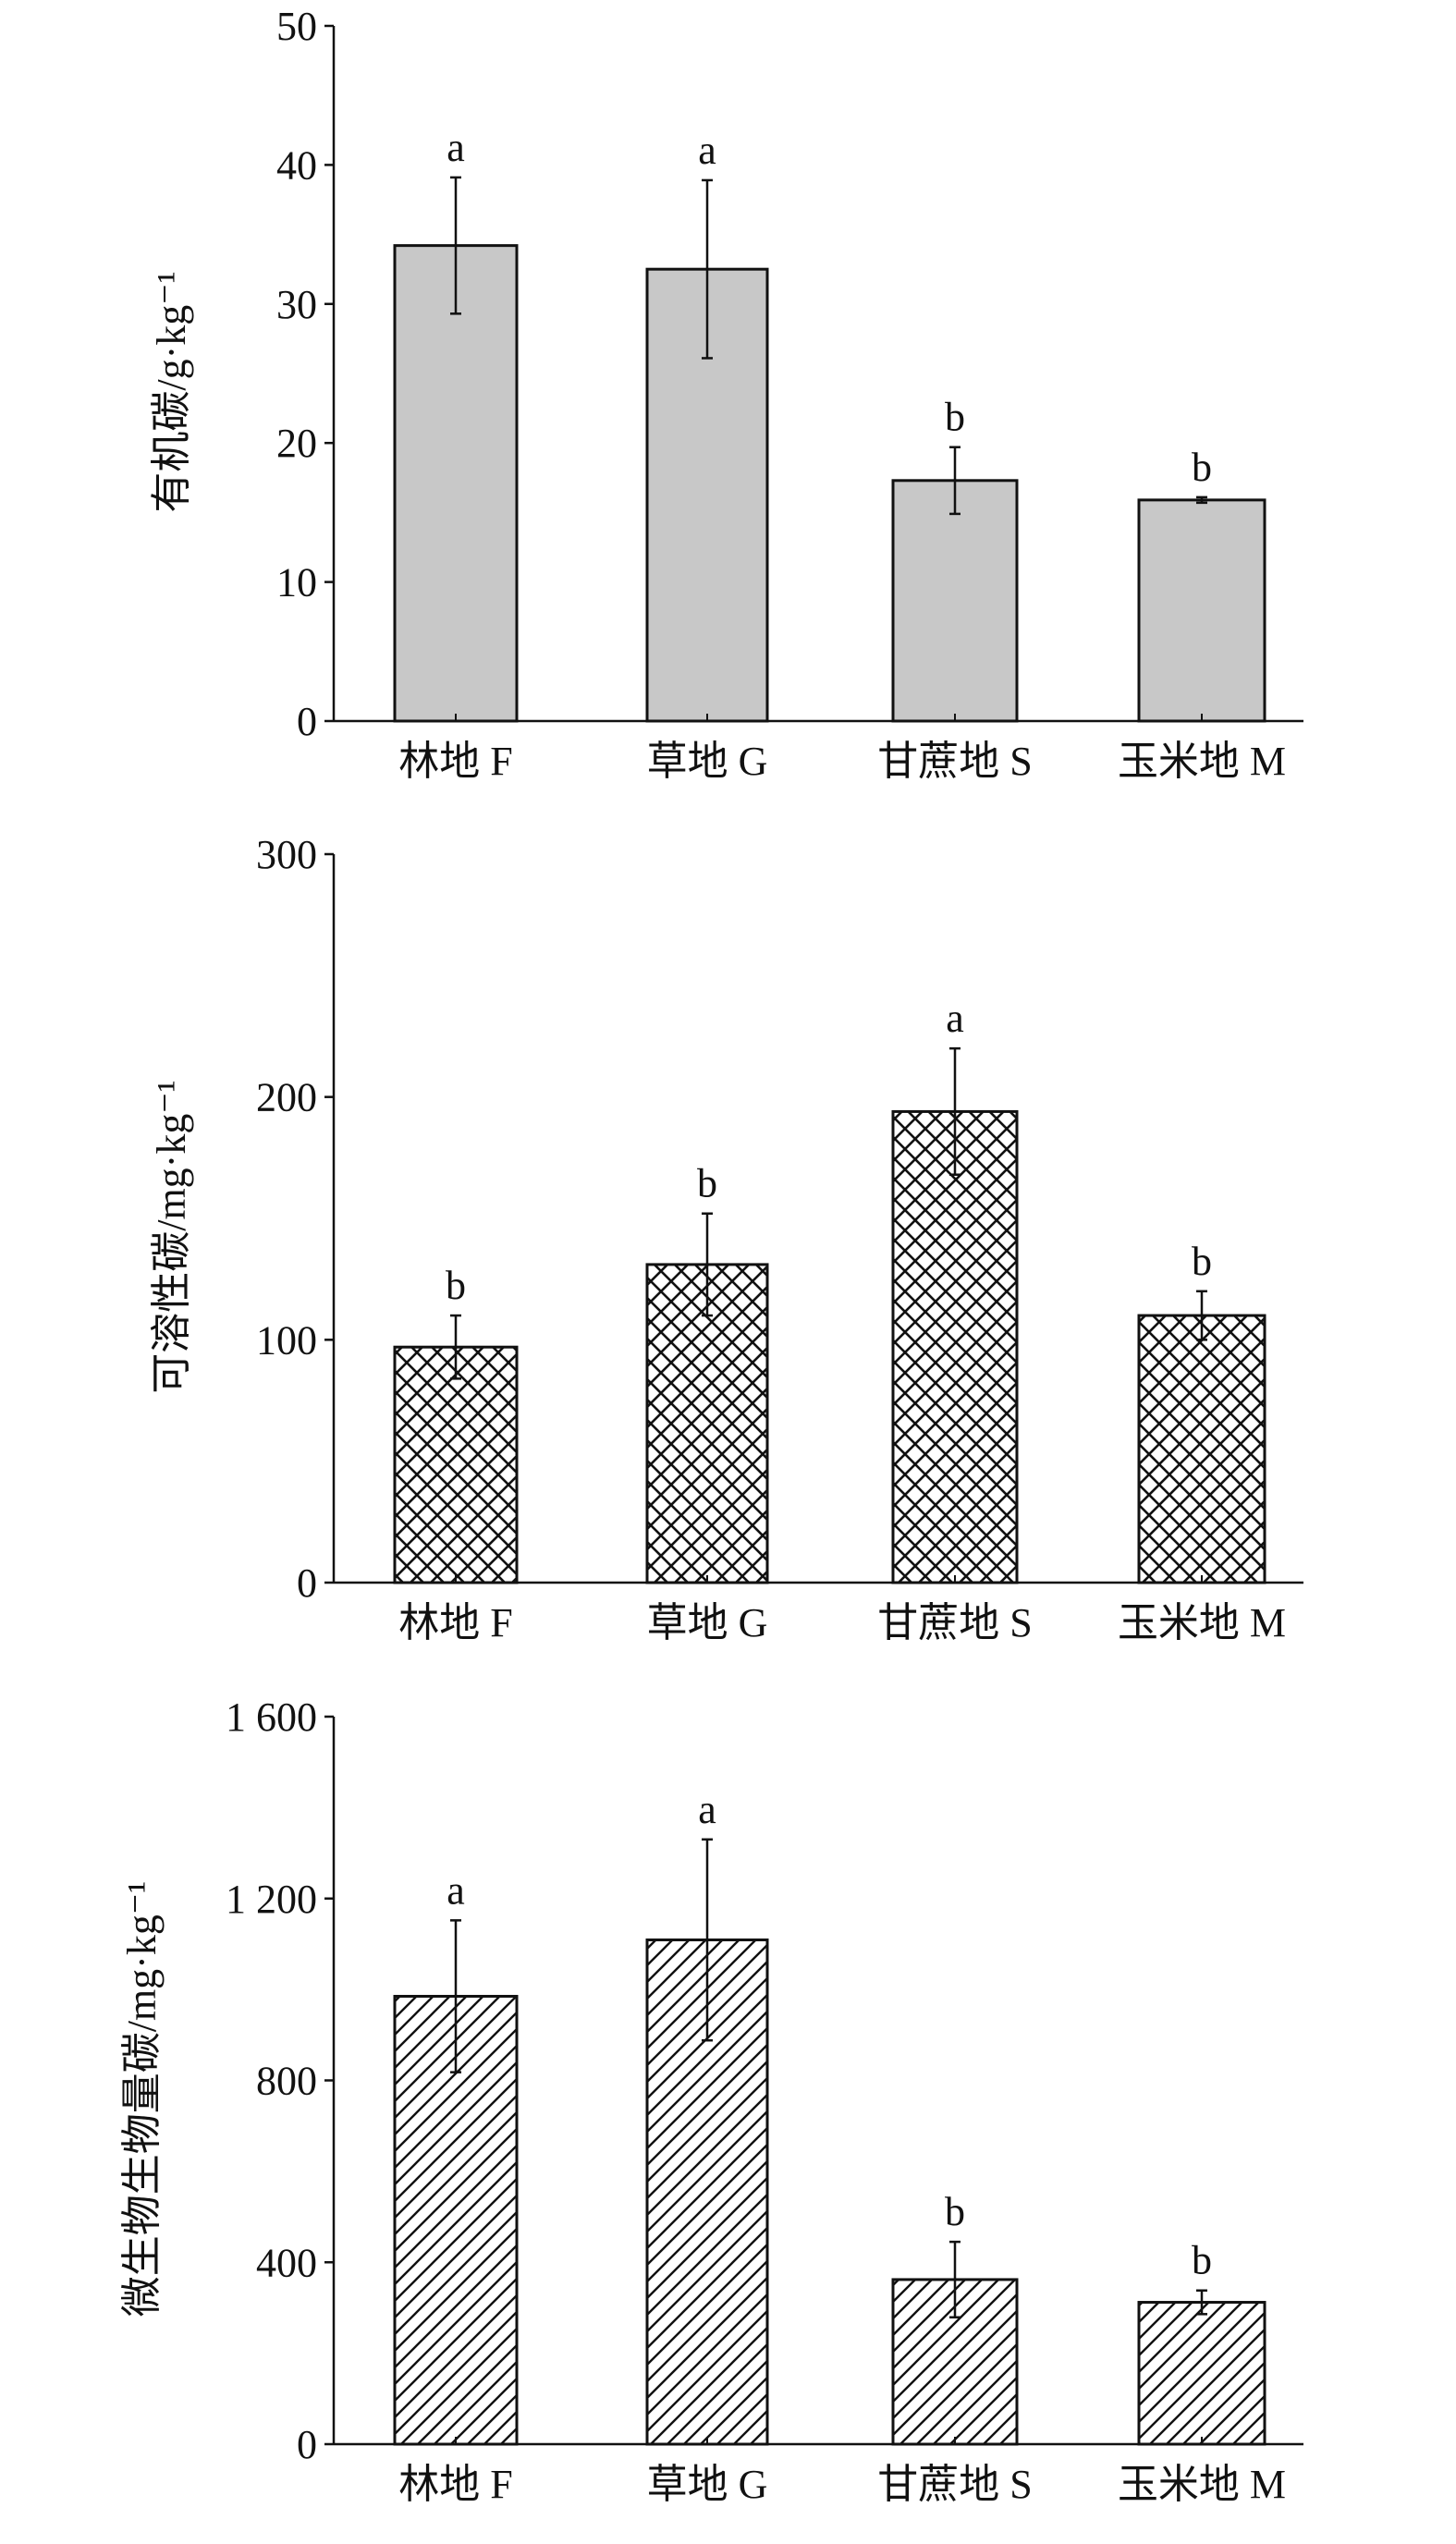 The height and width of the screenshot is (2544, 1456). I want to click on y-axis-label: 有机碳/g·kg⁻¹, so click(171, 391).